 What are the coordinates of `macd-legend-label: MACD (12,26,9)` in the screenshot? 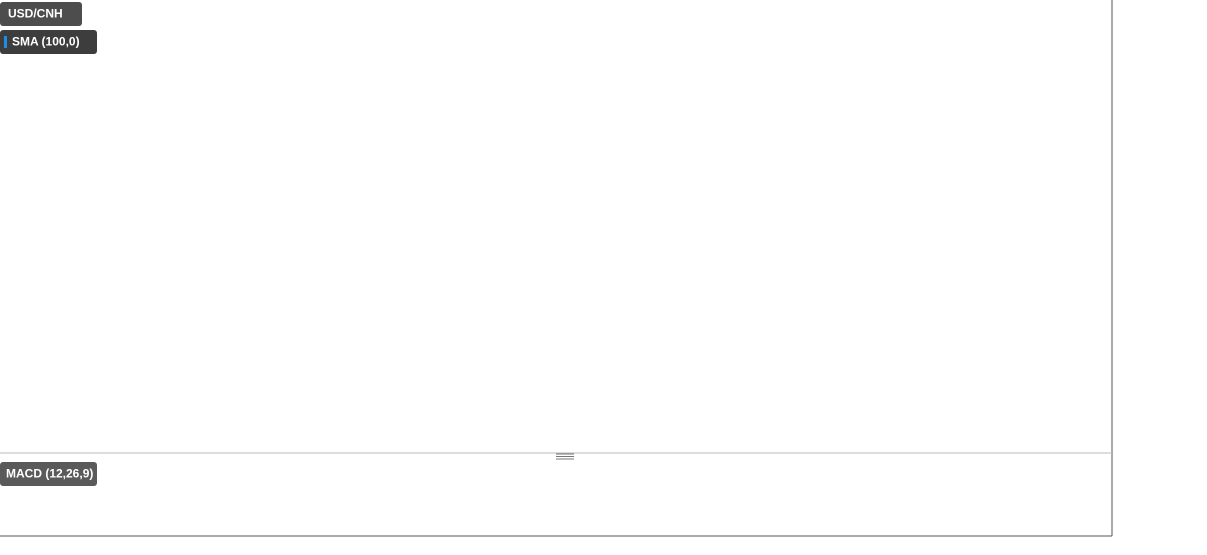 It's located at (49, 474).